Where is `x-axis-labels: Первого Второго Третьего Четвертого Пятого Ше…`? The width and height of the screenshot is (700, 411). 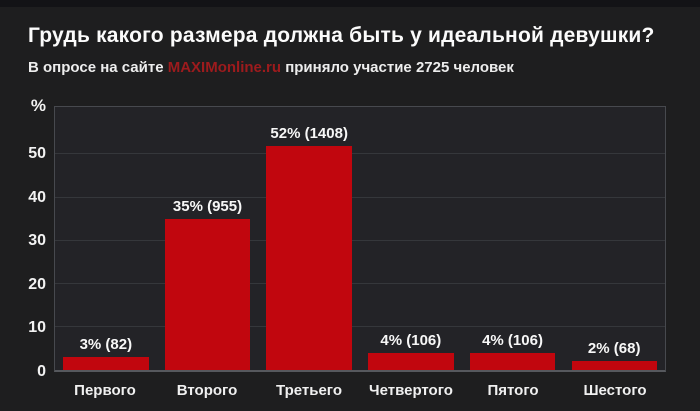
x-axis-labels: Первого Второго Третьего Четвертого Пятого Ше… is located at coordinates (360, 390).